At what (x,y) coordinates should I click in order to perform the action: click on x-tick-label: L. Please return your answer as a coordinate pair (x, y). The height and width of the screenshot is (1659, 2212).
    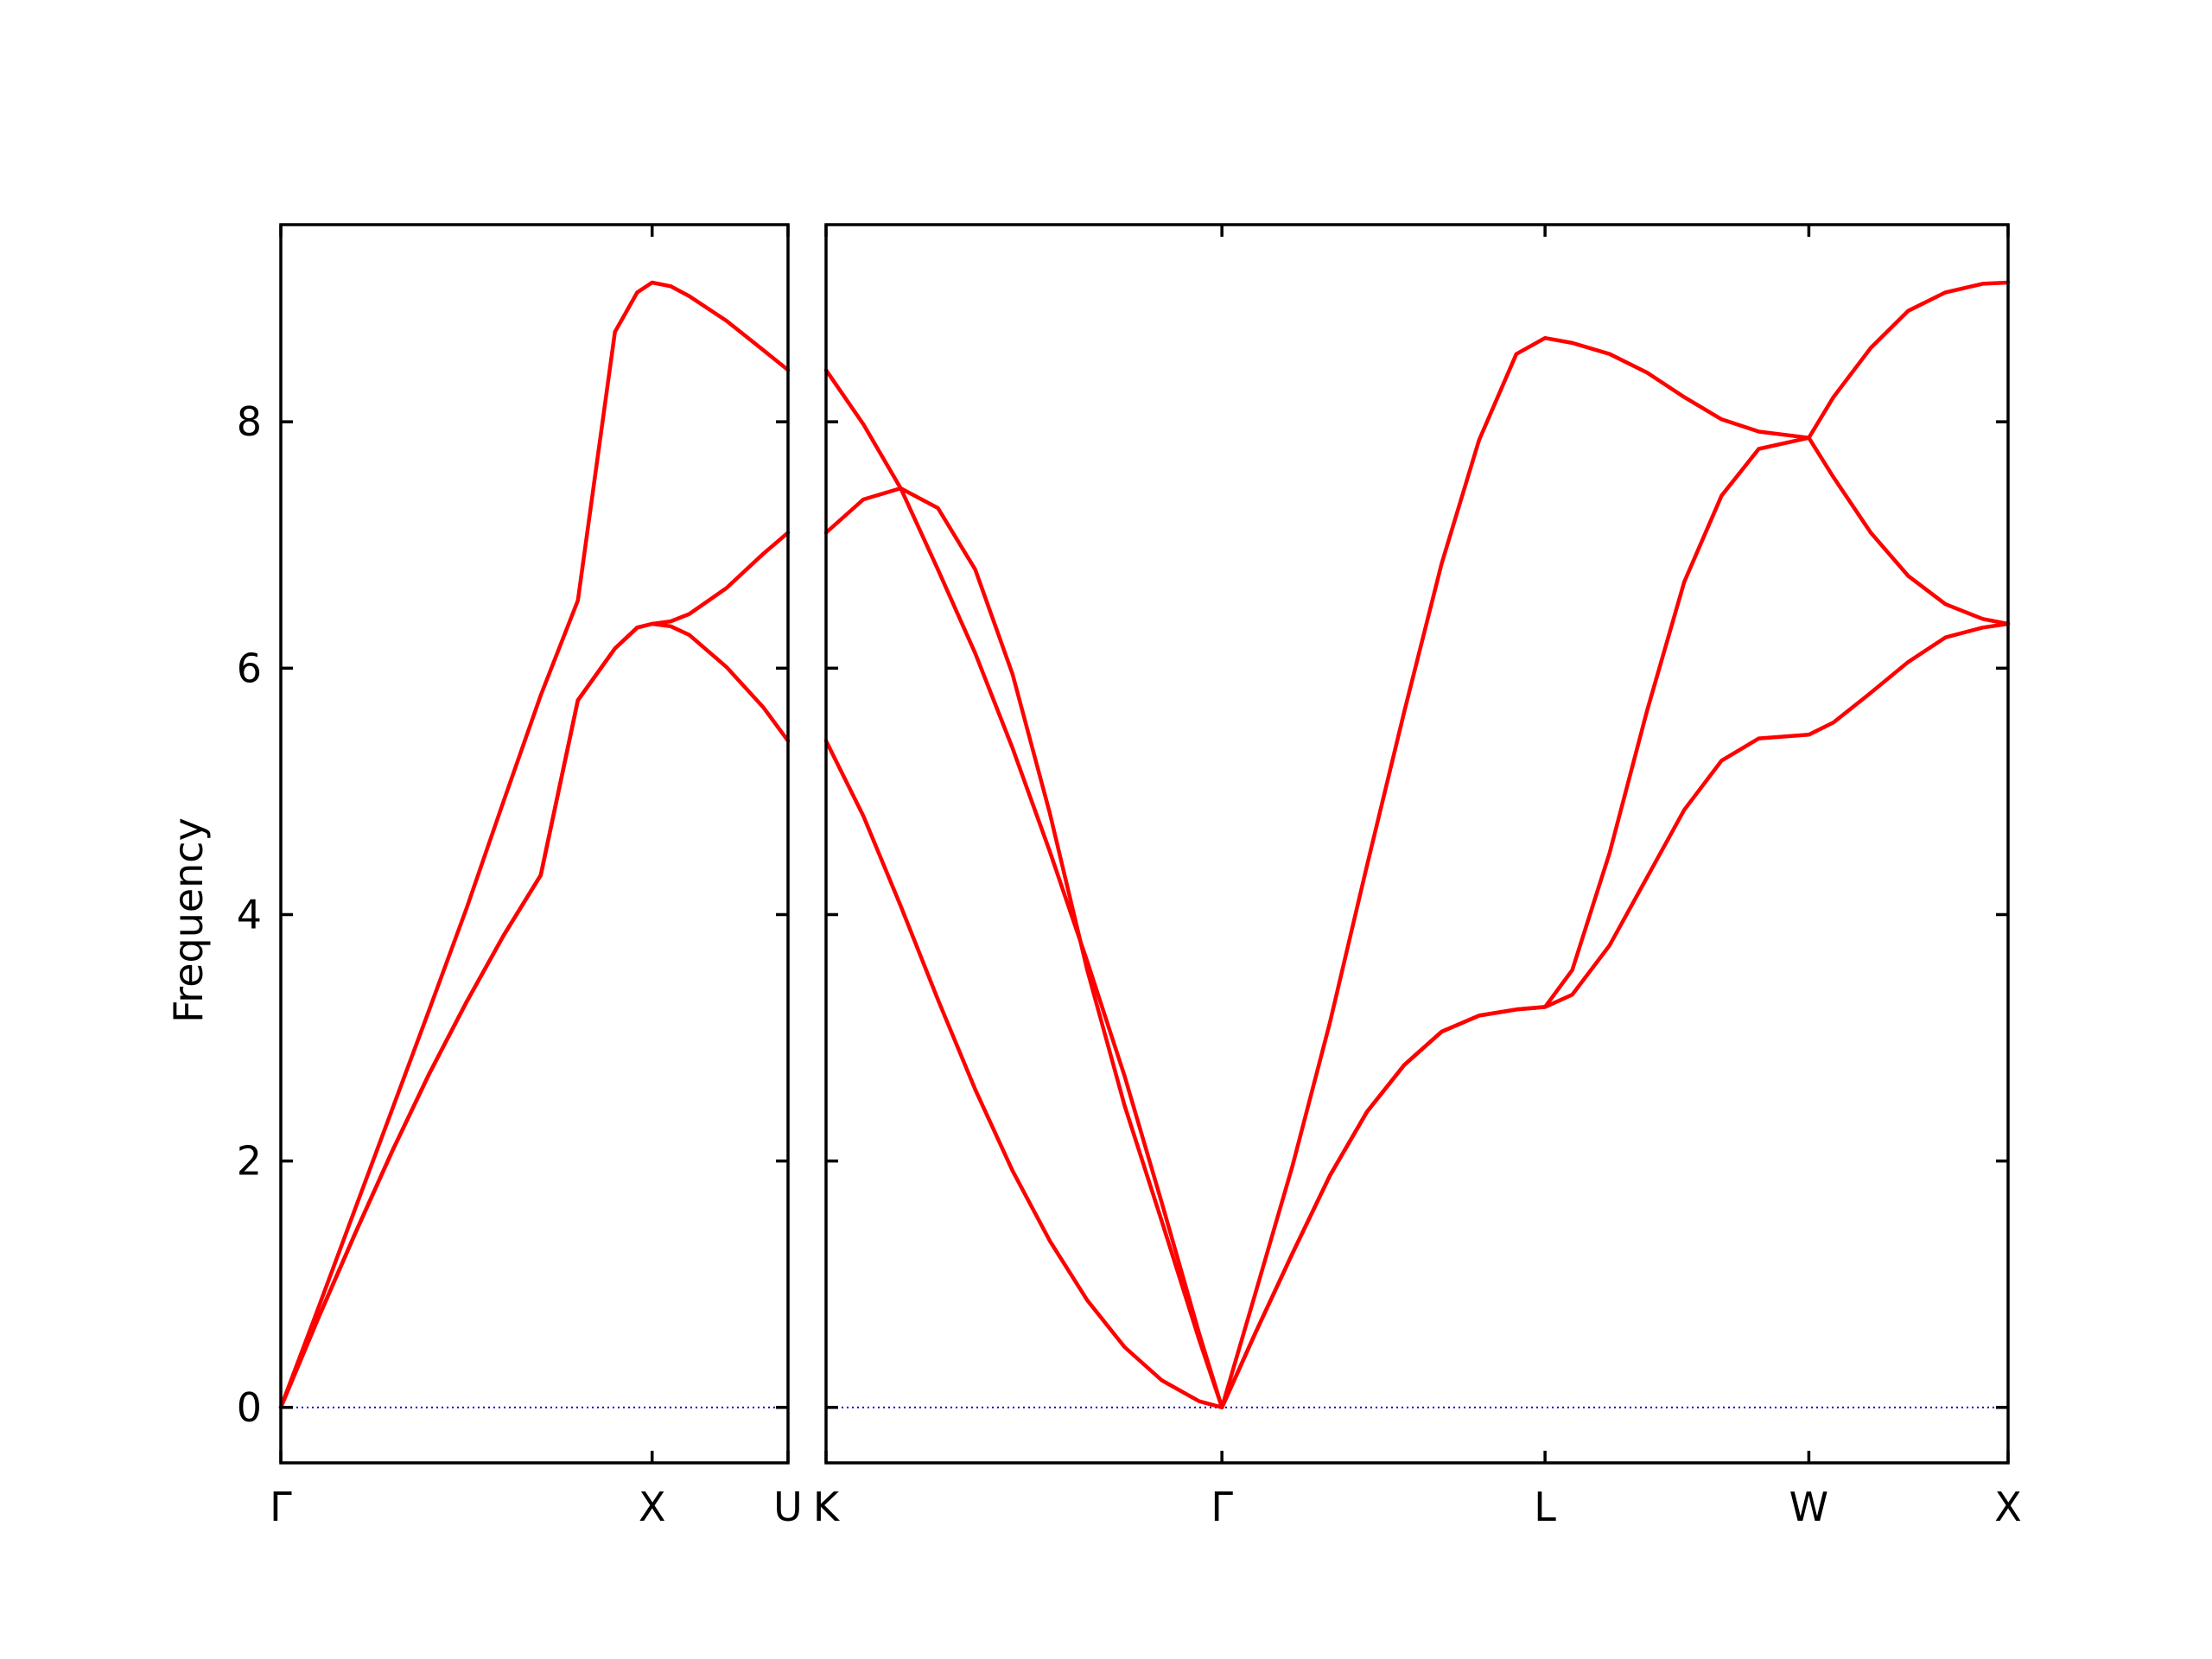
    Looking at the image, I should click on (1545, 1507).